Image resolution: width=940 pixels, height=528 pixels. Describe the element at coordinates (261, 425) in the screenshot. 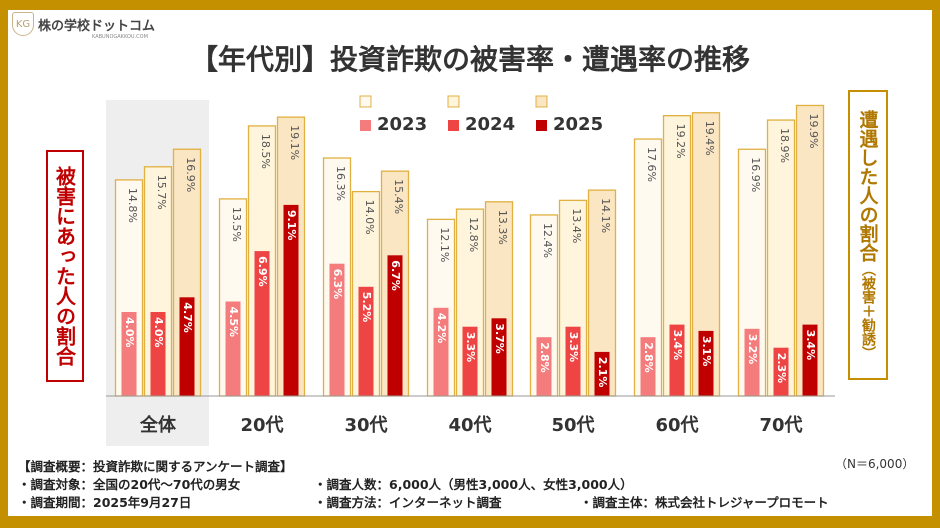

I see `x-tick-label: 20代` at that location.